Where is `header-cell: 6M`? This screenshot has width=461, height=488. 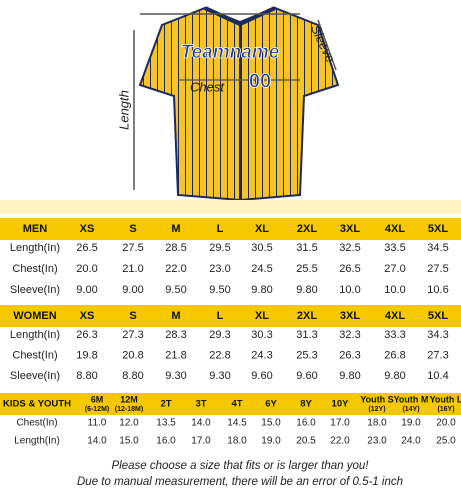 header-cell: 6M is located at coordinates (97, 399).